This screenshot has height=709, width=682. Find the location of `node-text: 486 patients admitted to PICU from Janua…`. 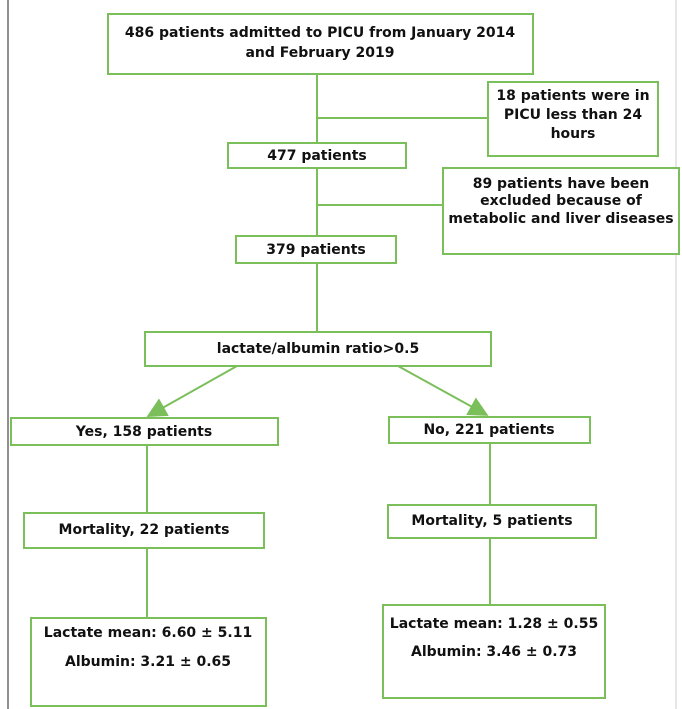

node-text: 486 patients admitted to PICU from Janua… is located at coordinates (320, 33).